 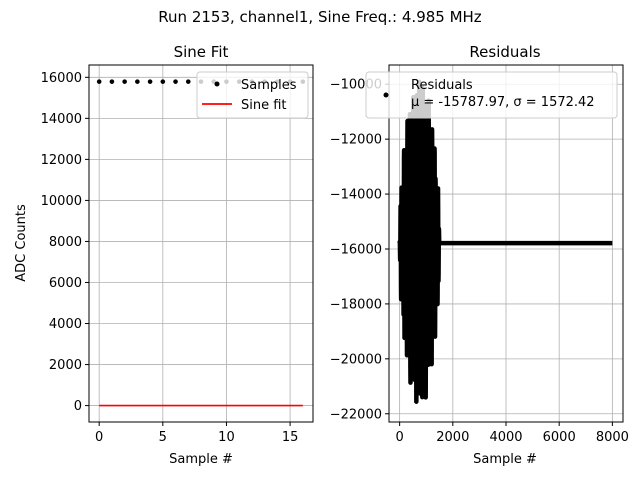 I want to click on residuals-legend: Residuals μ = -15787.97, σ = 1572.42, so click(x=491, y=95).